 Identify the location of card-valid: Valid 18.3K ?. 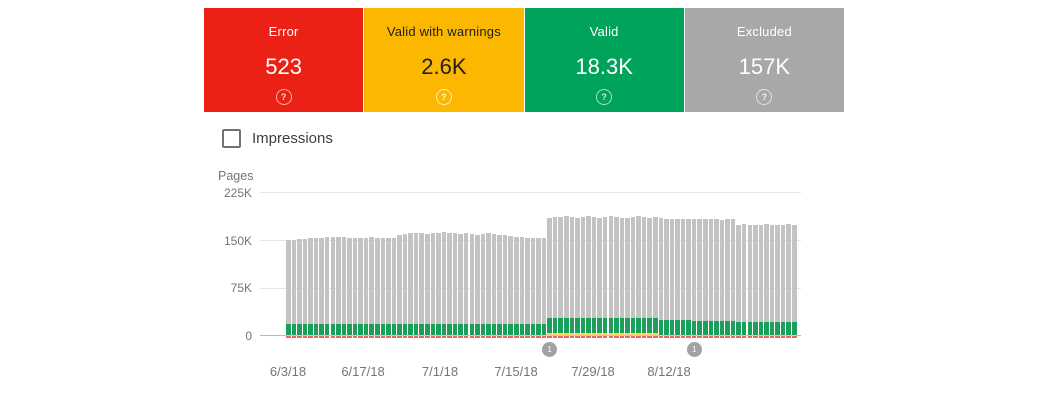
(604, 60).